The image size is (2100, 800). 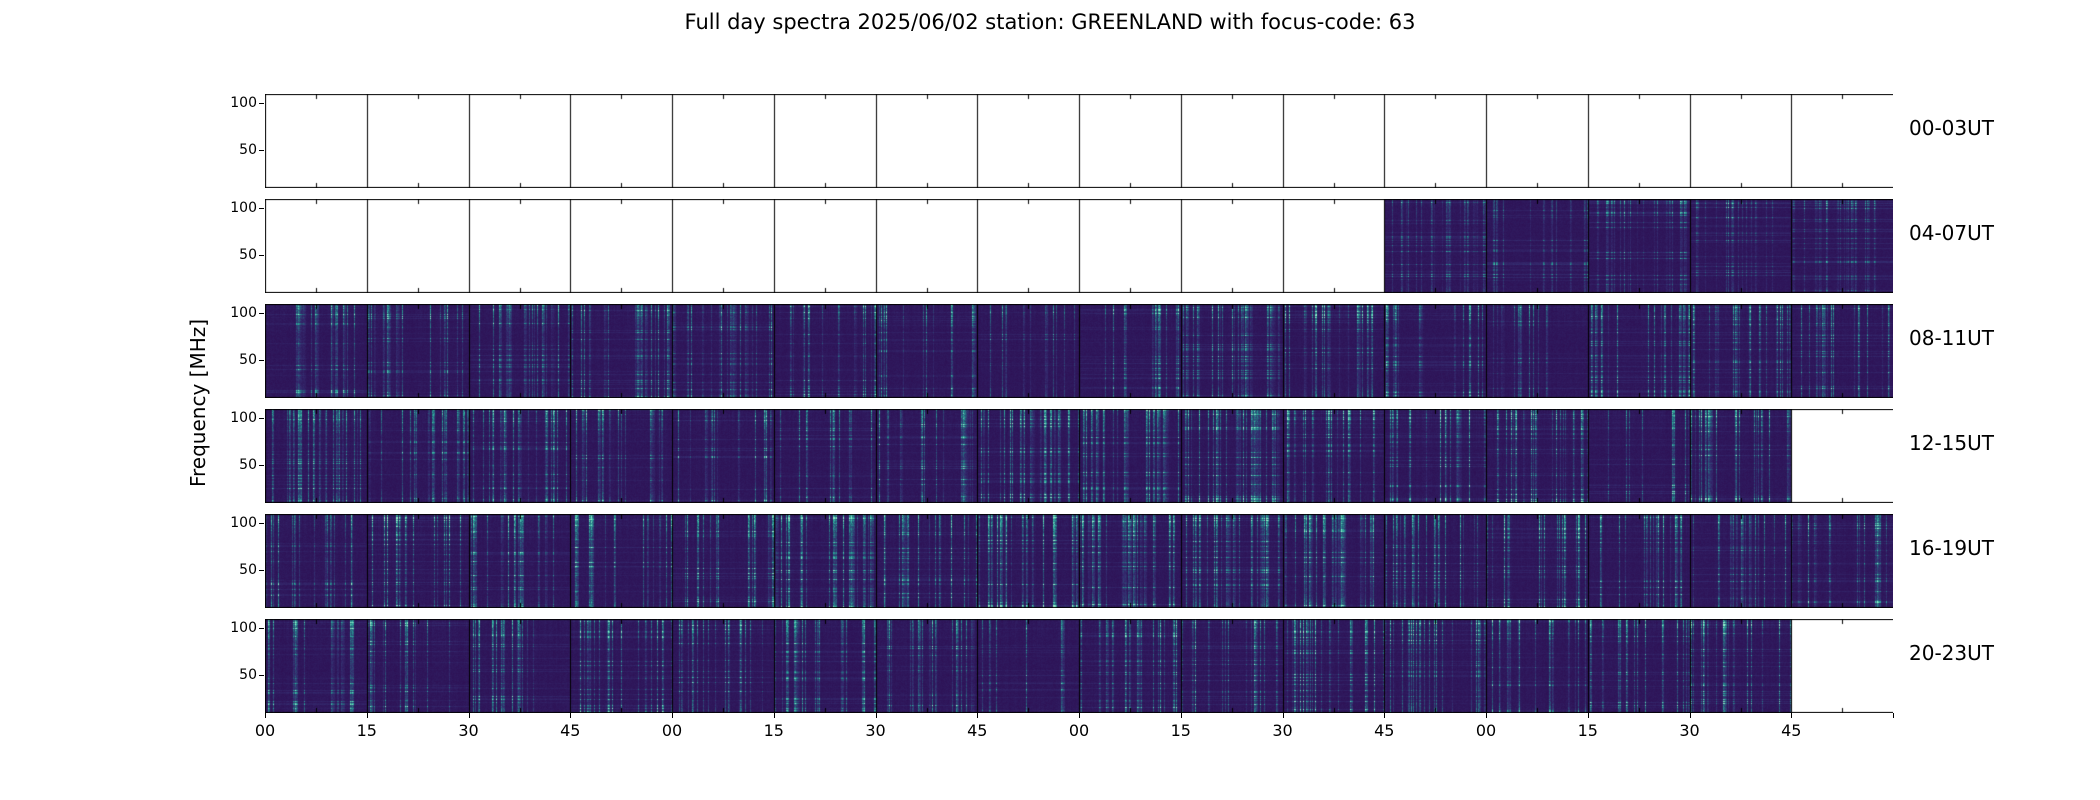 What do you see at coordinates (1951, 338) in the screenshot?
I see `row-label: 08-11UT` at bounding box center [1951, 338].